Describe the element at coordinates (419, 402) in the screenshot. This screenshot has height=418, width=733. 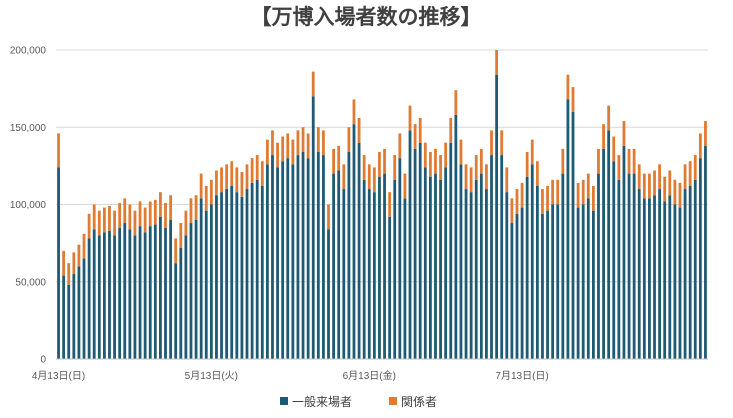
I see `legend-label-staff: 関係者` at that location.